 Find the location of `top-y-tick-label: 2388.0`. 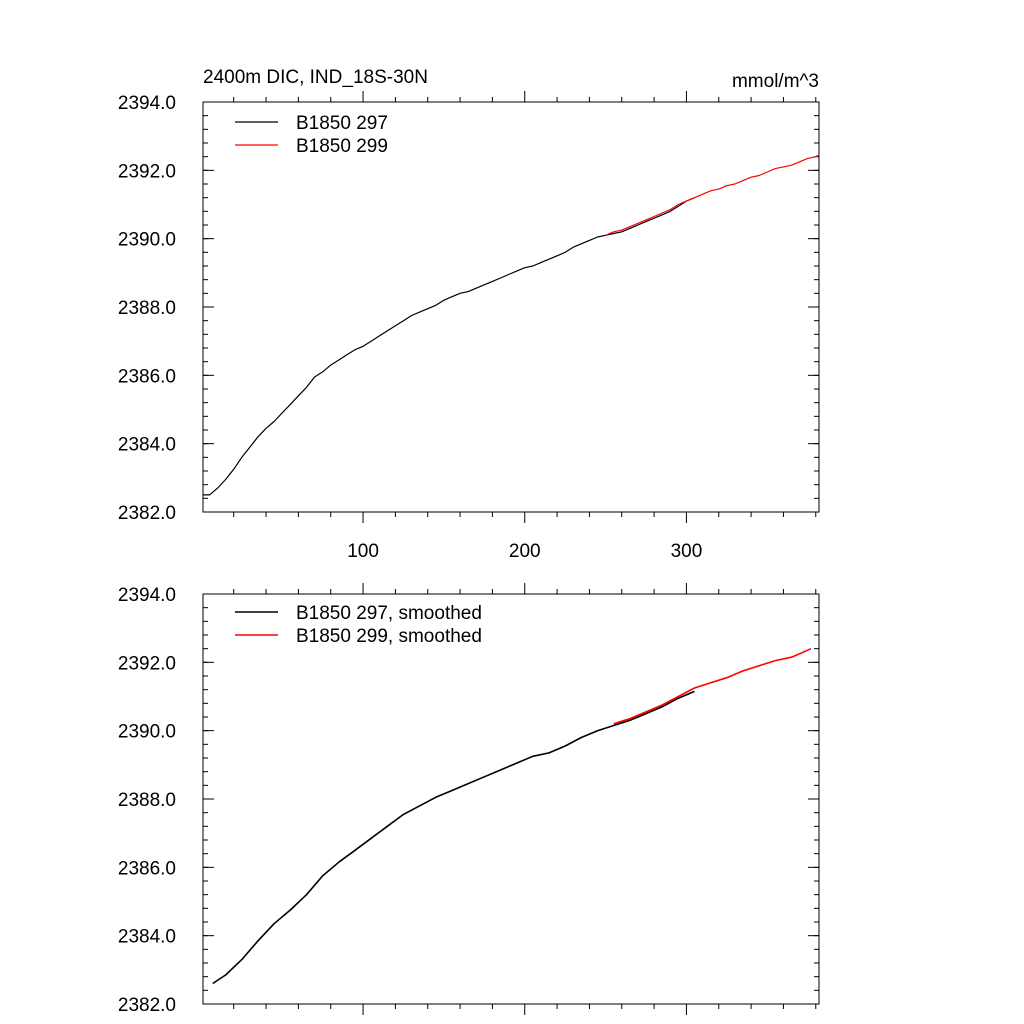

top-y-tick-label: 2388.0 is located at coordinates (147, 308).